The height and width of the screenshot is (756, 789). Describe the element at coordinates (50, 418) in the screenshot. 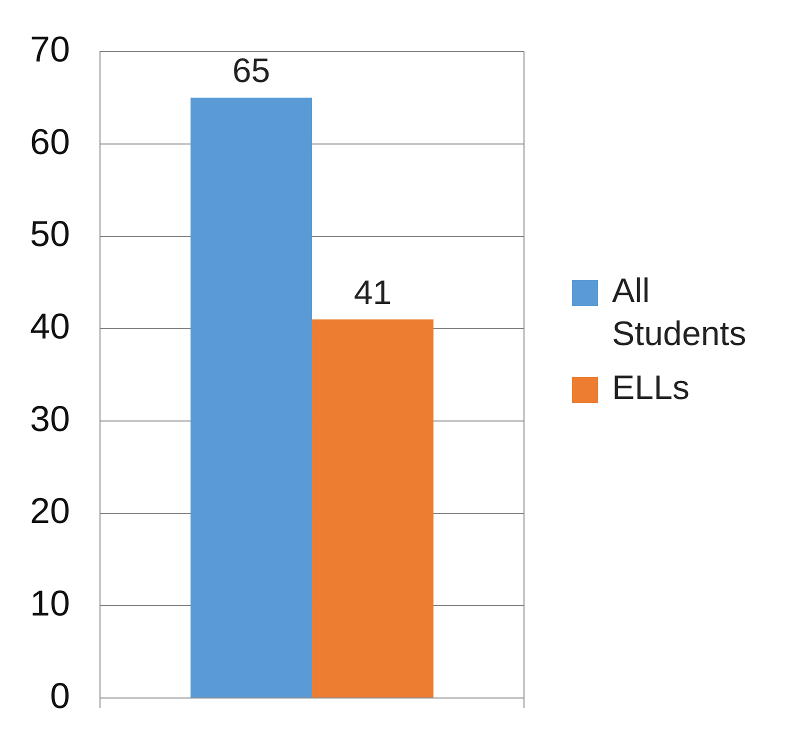

I see `y-tick-label: 30` at that location.